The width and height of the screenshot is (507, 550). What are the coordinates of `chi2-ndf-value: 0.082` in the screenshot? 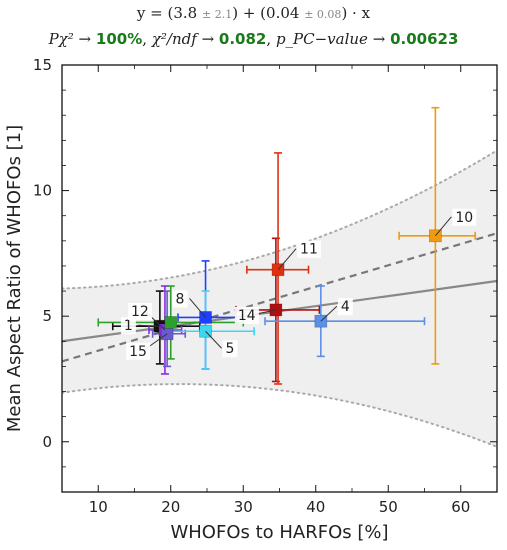 It's located at (242, 39).